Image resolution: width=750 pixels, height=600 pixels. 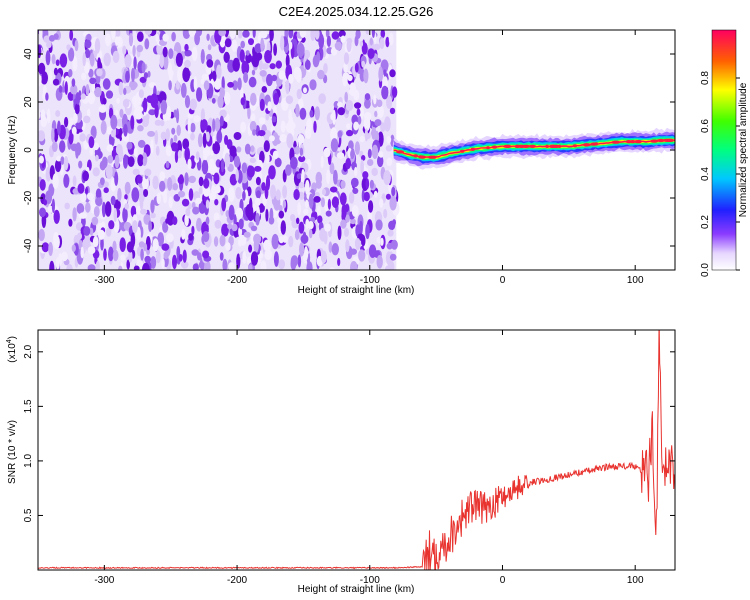 What do you see at coordinates (28, 54) in the screenshot?
I see `spectrogram-y-tick-label: 40` at bounding box center [28, 54].